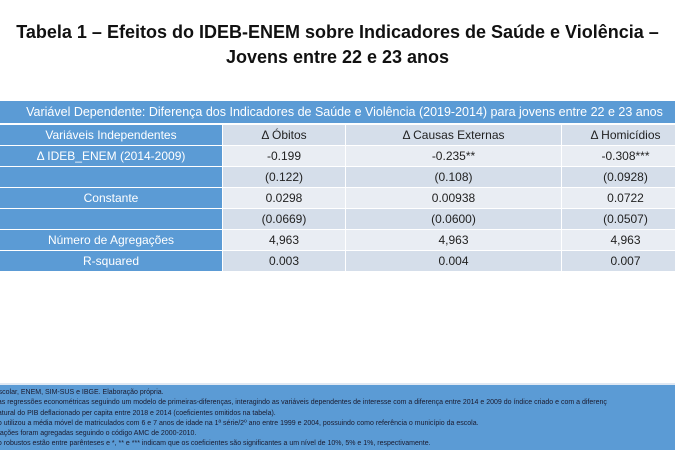  Describe the element at coordinates (284, 261) in the screenshot. I see `cell: 0.003` at that location.